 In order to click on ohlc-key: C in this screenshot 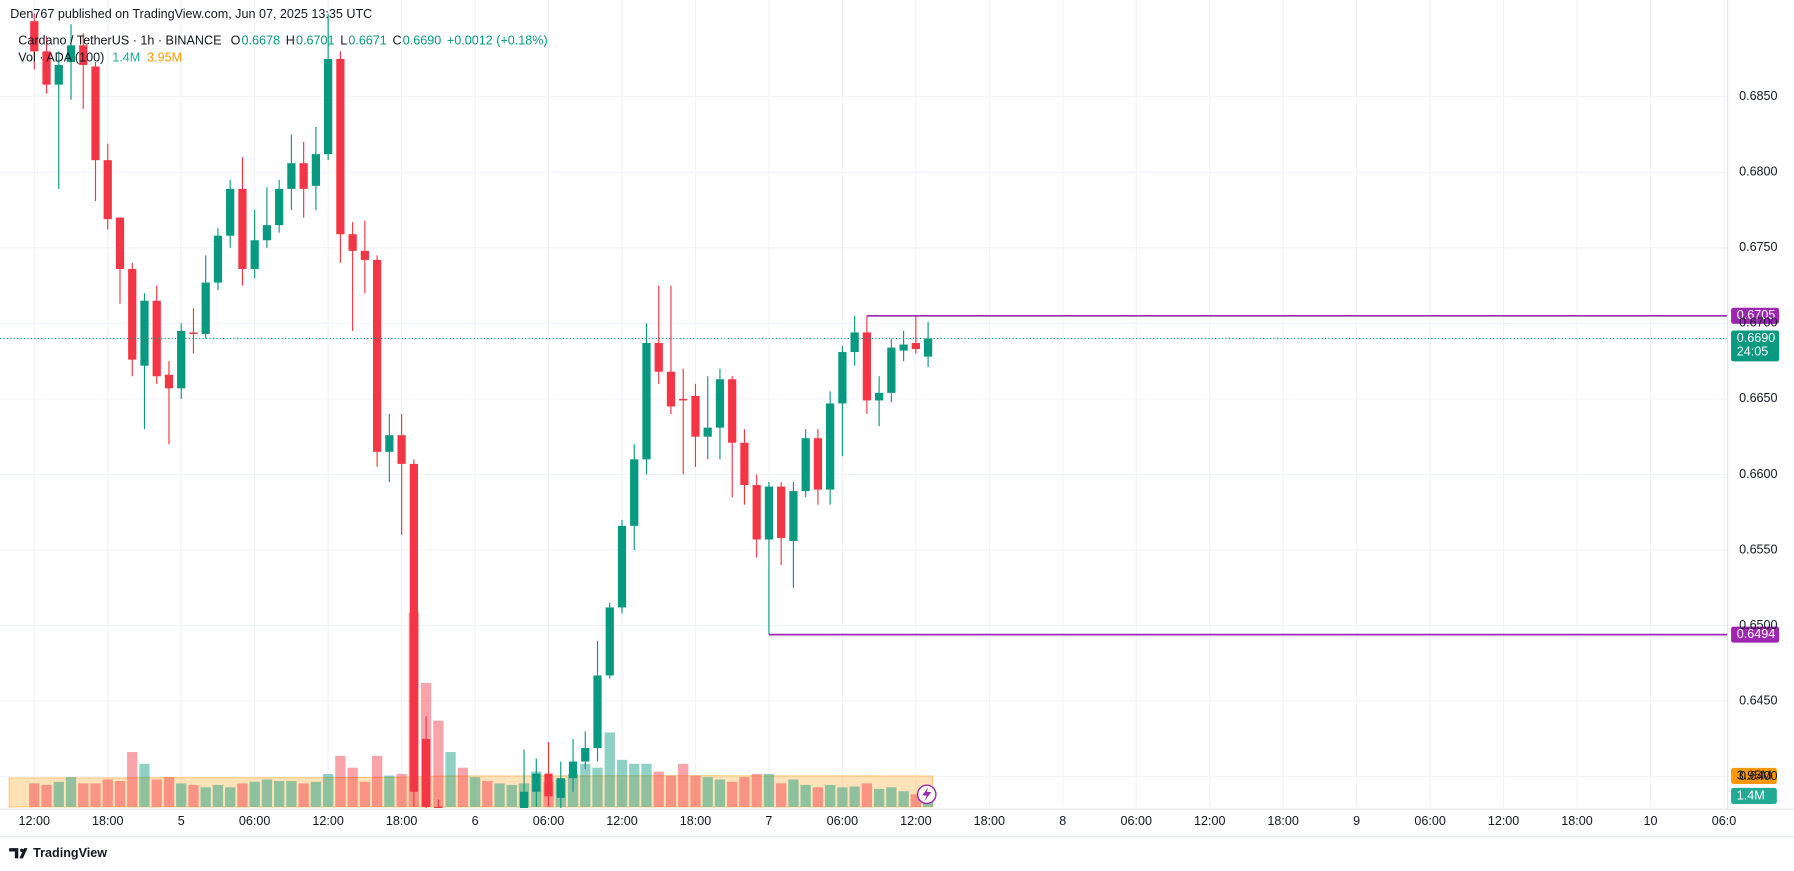, I will do `click(397, 41)`.